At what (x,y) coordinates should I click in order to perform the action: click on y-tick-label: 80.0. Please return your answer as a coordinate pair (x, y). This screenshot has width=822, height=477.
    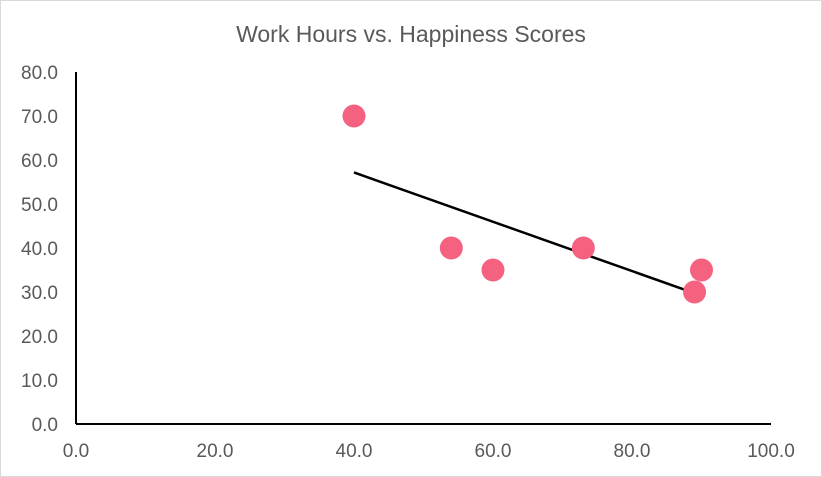
    Looking at the image, I should click on (39, 73).